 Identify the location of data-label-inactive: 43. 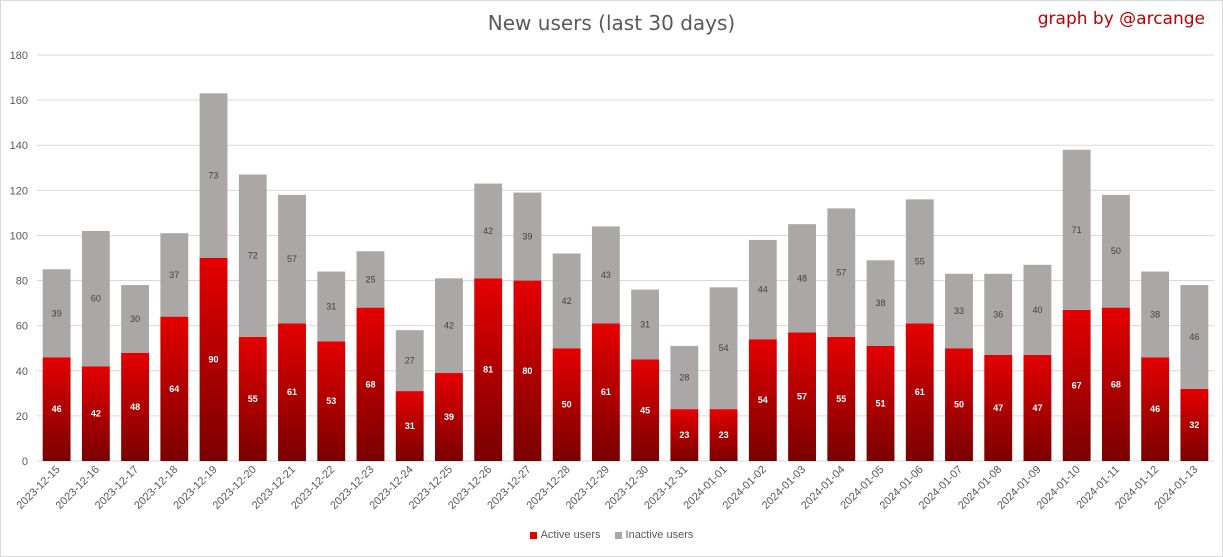
(606, 275).